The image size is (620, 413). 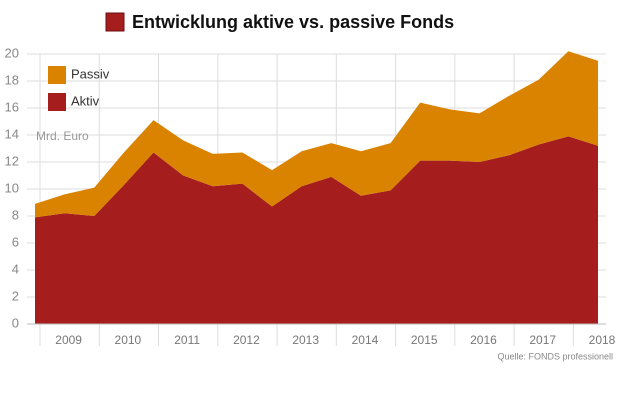 I want to click on y-tick-label: 8, so click(x=15, y=214).